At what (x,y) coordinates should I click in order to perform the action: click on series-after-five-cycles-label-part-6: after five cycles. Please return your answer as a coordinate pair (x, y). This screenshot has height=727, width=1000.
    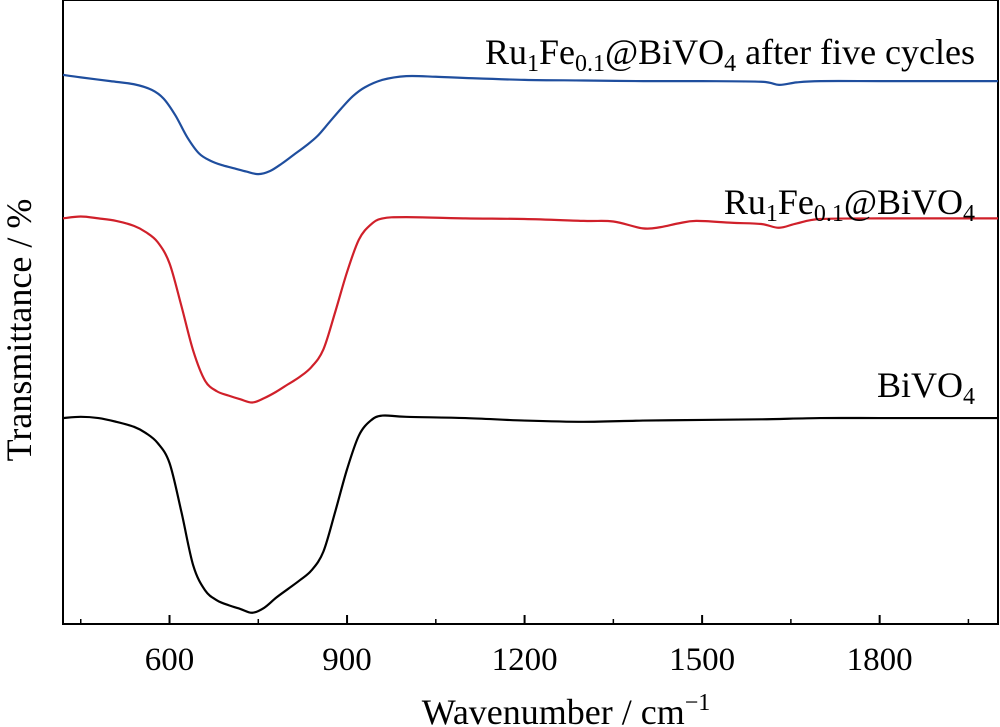
    Looking at the image, I should click on (855, 52).